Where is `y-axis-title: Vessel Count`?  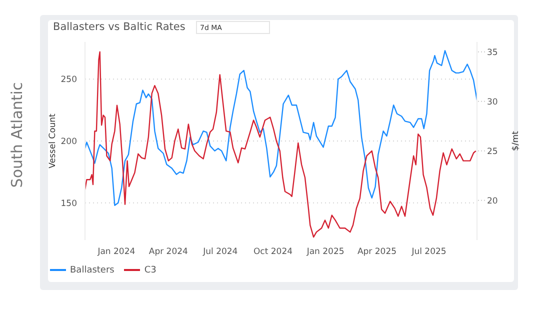
y-axis-title: Vessel Count is located at coordinates (53, 140).